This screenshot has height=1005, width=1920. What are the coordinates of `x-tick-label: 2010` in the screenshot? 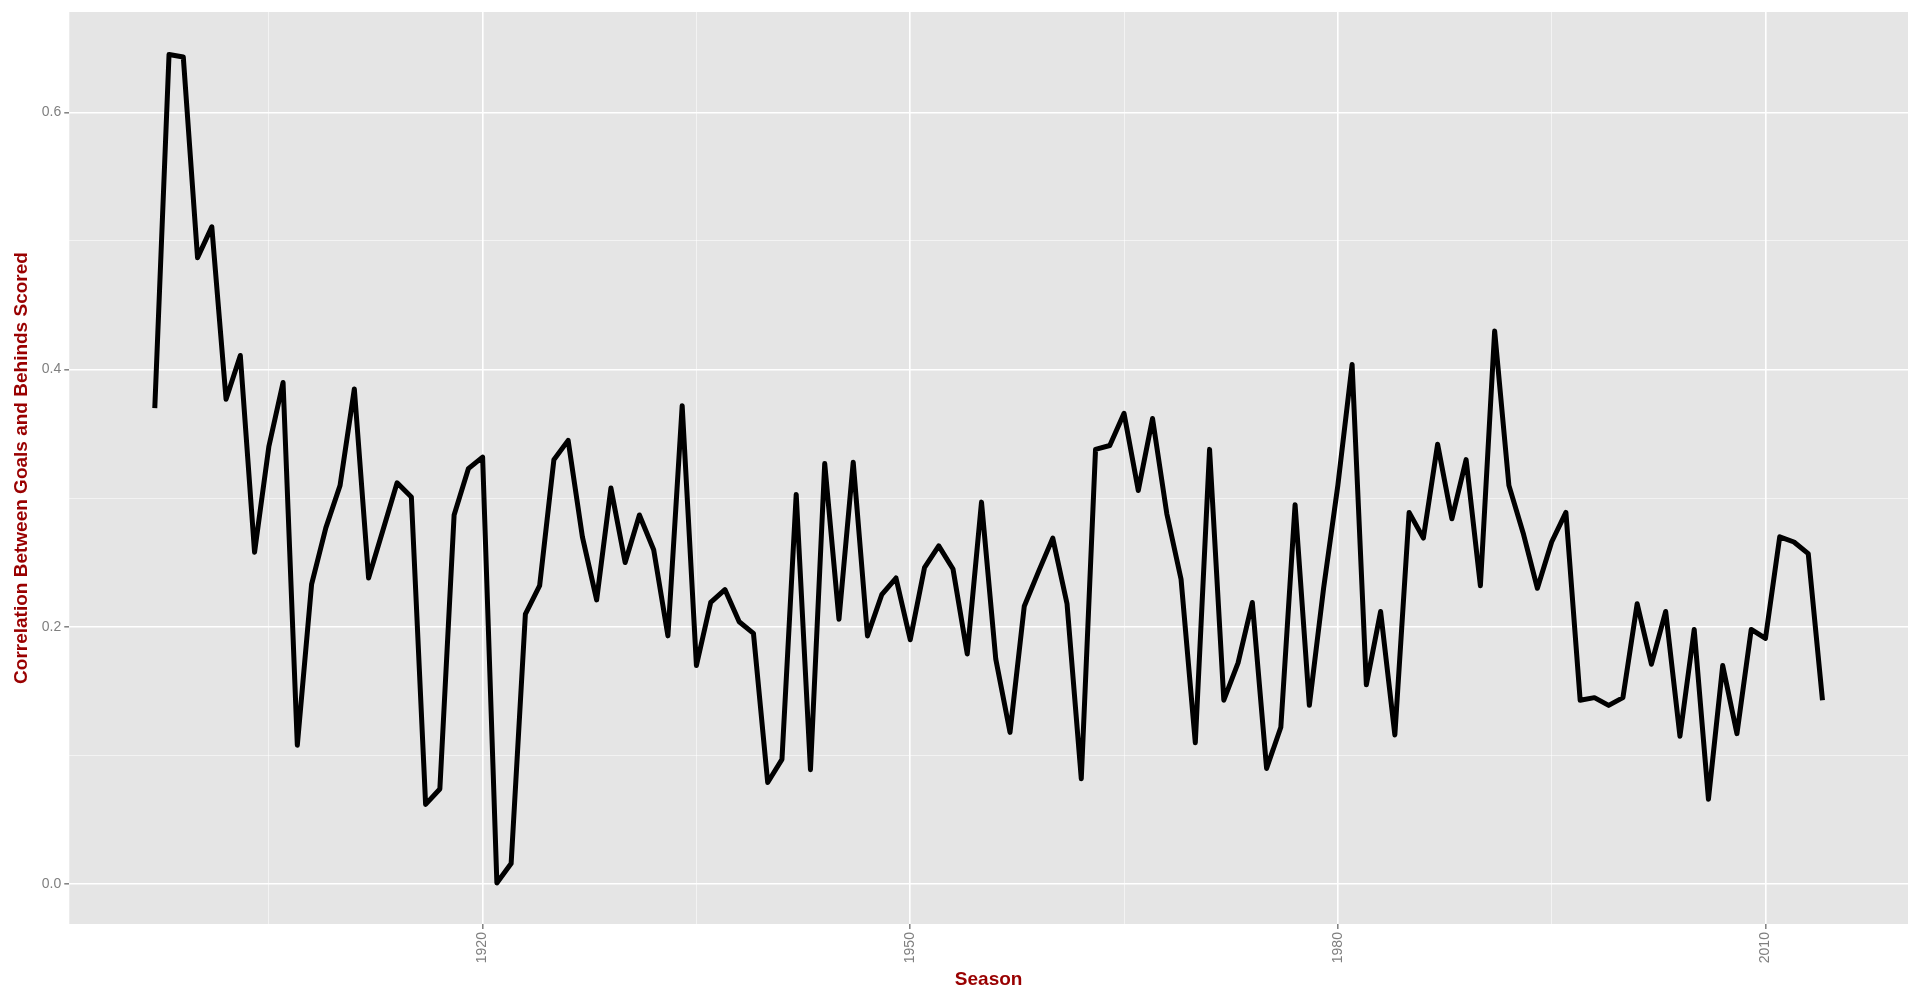 It's located at (1764, 947).